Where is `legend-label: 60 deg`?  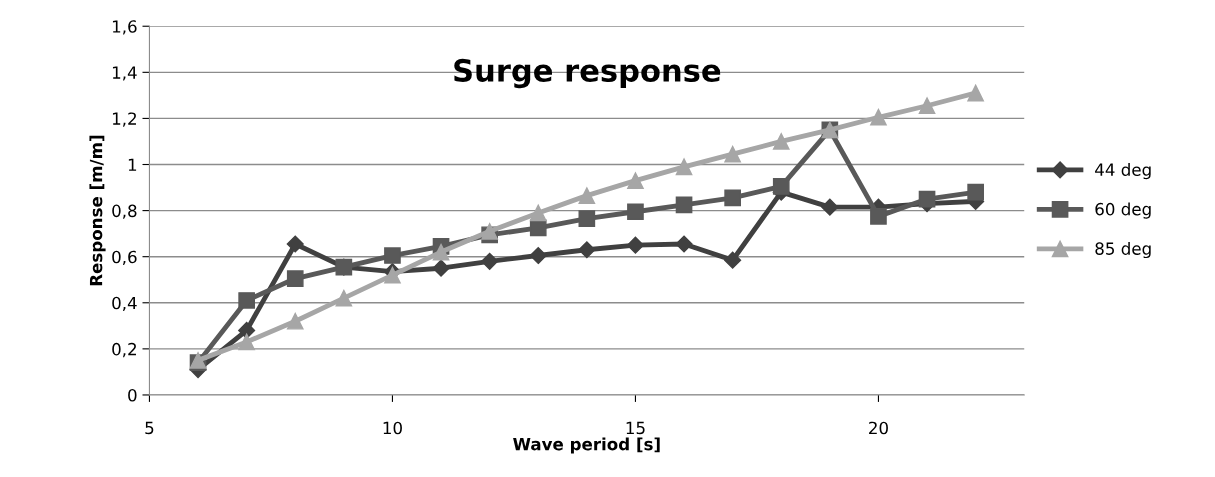
legend-label: 60 deg is located at coordinates (1123, 210).